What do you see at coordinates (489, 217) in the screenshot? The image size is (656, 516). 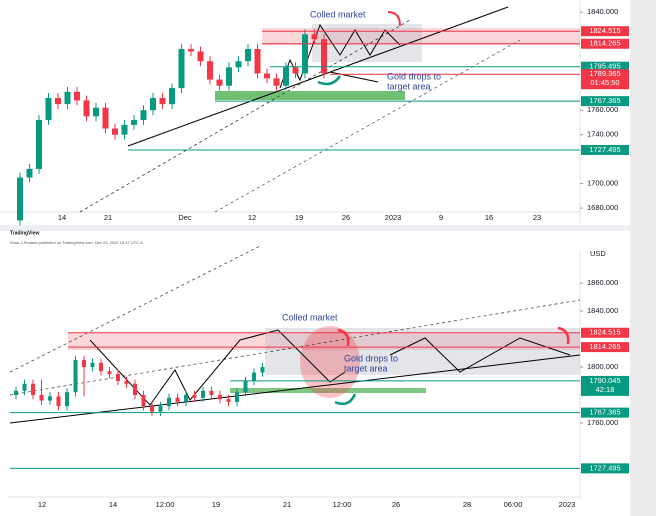 I see `x-tick-label: 16` at bounding box center [489, 217].